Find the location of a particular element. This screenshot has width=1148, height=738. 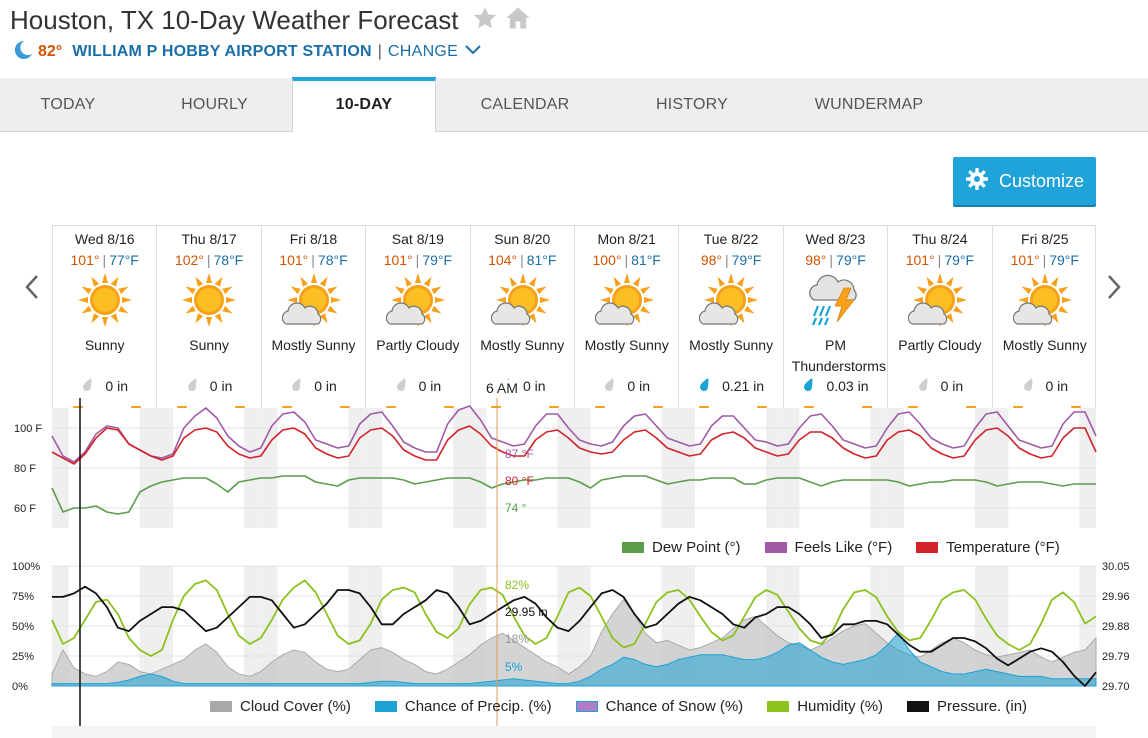

day-card: Thu 8/17 102° | 78°F Sunny 0 in is located at coordinates (209, 318).